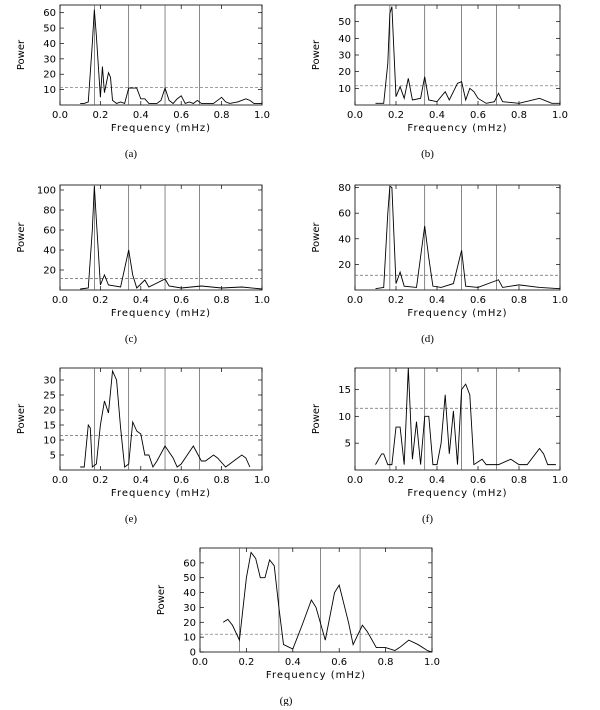 The width and height of the screenshot is (600, 710). Describe the element at coordinates (131, 519) in the screenshot. I see `caption: (e)` at that location.